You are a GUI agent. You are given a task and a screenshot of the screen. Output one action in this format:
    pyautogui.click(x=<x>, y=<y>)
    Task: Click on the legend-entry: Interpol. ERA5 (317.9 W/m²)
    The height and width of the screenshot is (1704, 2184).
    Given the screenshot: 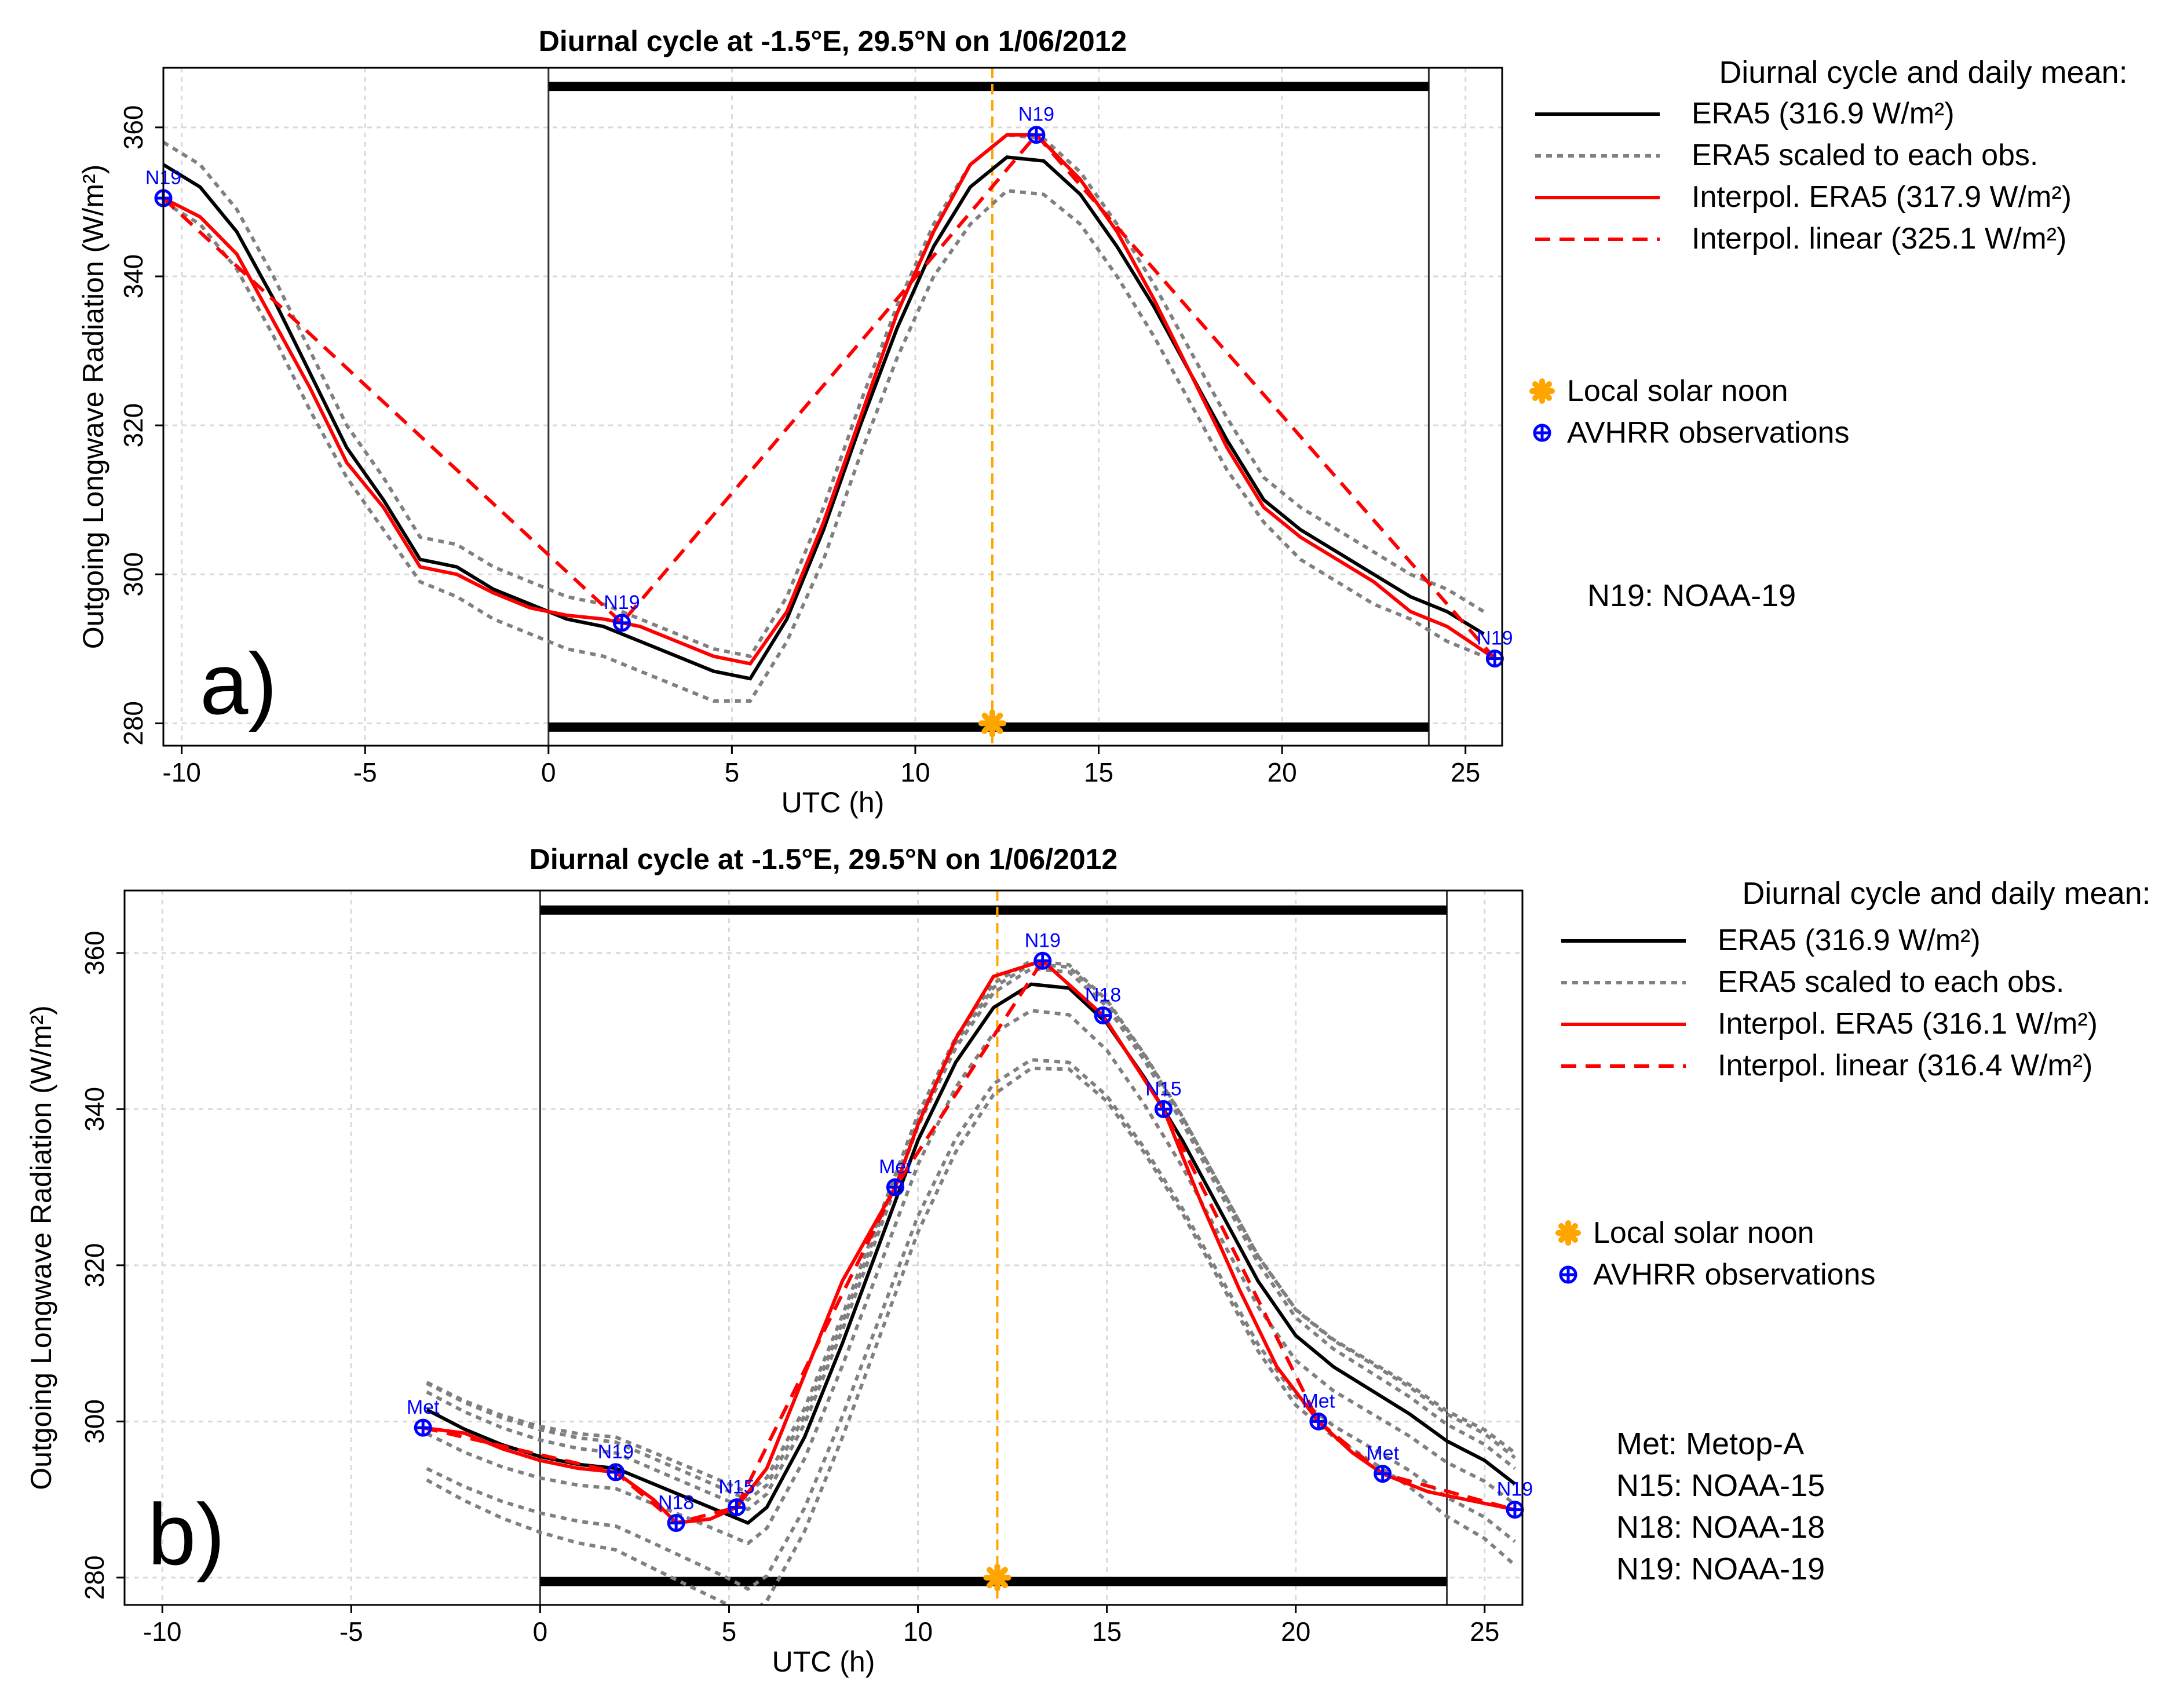 What is the action you would take?
    pyautogui.click(x=1882, y=197)
    